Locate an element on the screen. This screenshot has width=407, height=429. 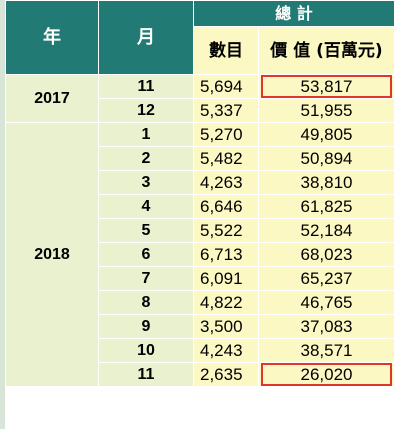
table-row: 3 4,263 38,810 is located at coordinates (200, 182).